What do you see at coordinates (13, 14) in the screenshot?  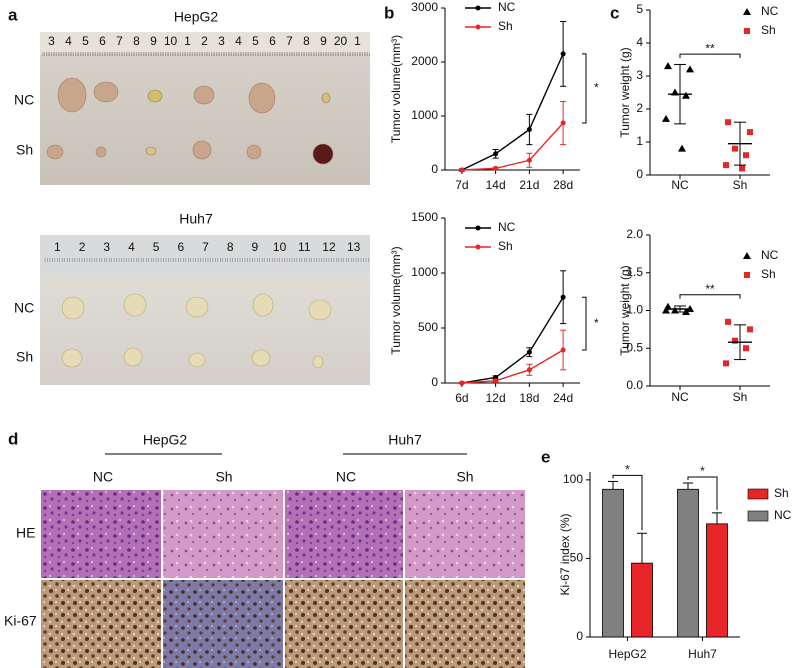 I see `panel-label: a` at bounding box center [13, 14].